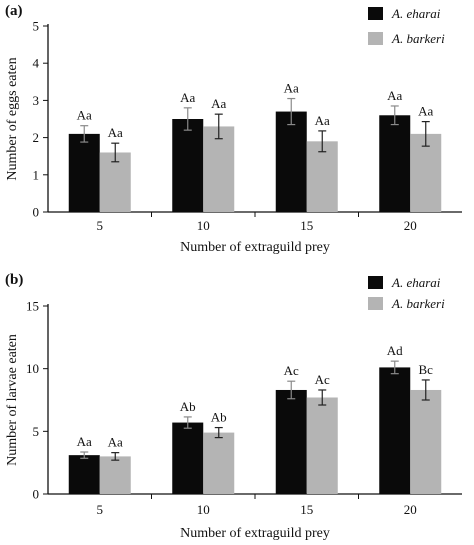  Describe the element at coordinates (426, 369) in the screenshot. I see `significance-label: Bc` at that location.